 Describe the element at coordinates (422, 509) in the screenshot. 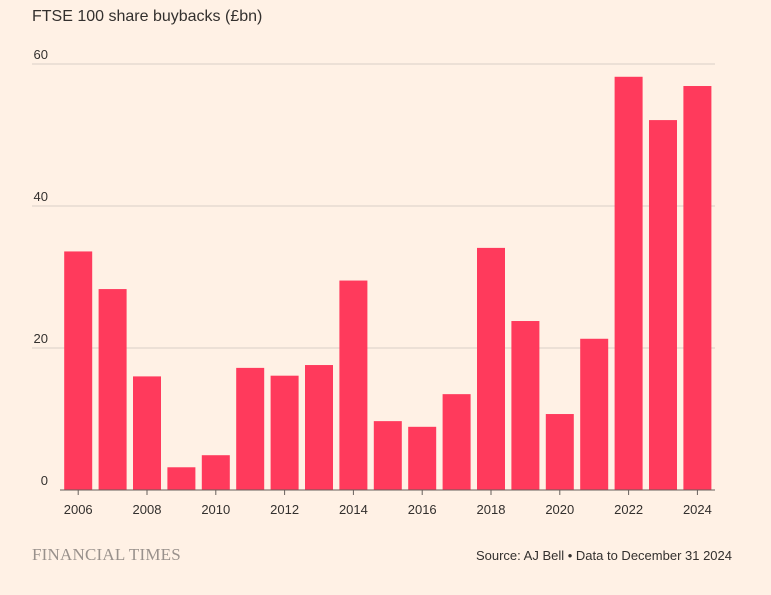

I see `x-tick-label: 2016` at that location.